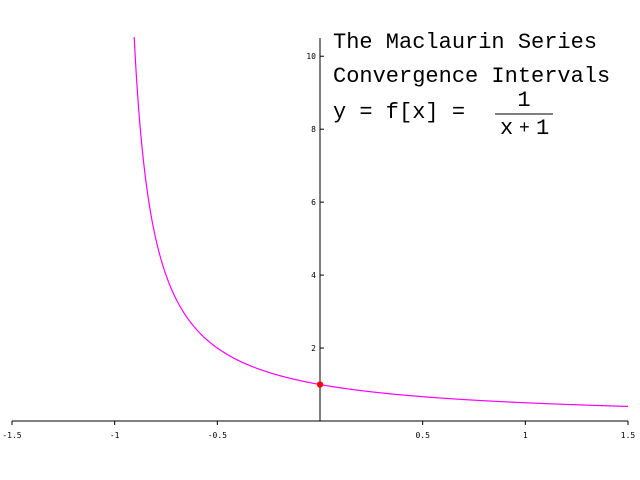 The width and height of the screenshot is (640, 480). Describe the element at coordinates (506, 128) in the screenshot. I see `formula-denominator-left: x` at that location.